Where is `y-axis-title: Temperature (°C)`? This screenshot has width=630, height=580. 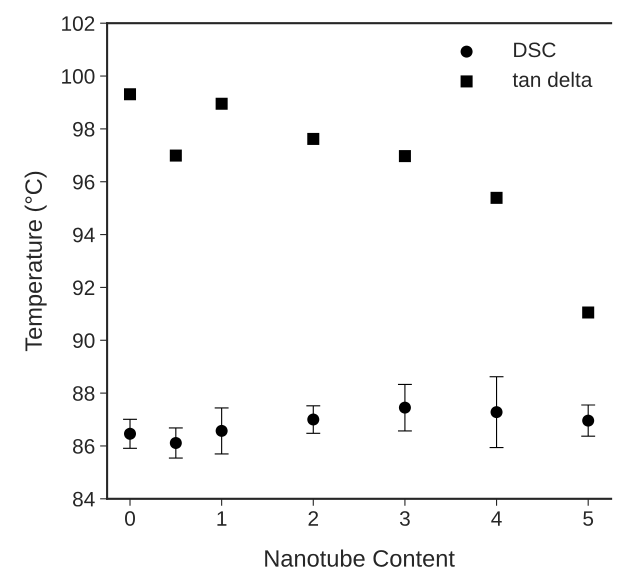
y-axis-title: Temperature (°C) is located at coordinates (35, 262).